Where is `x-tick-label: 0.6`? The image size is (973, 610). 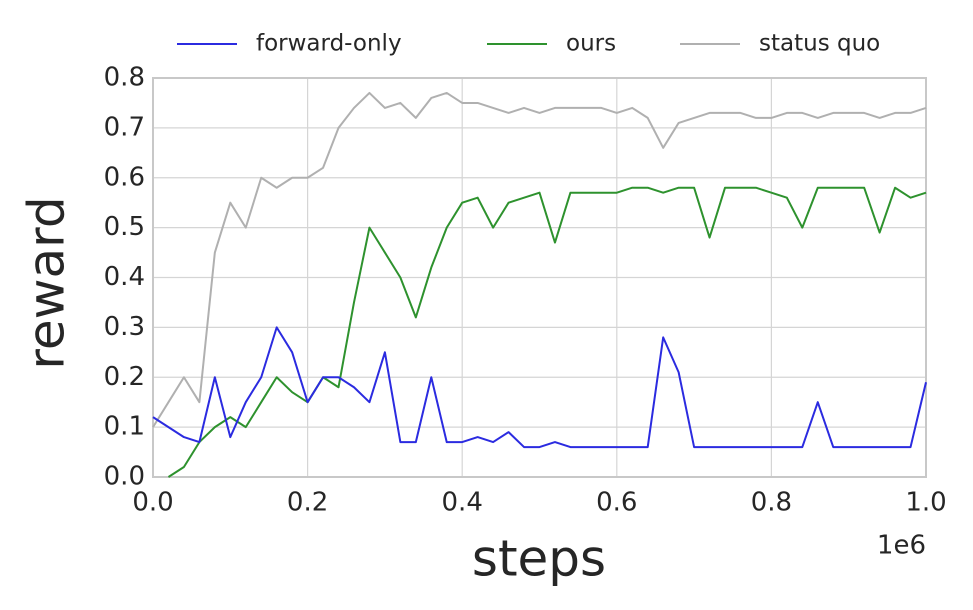
x-tick-label: 0.6 is located at coordinates (616, 503).